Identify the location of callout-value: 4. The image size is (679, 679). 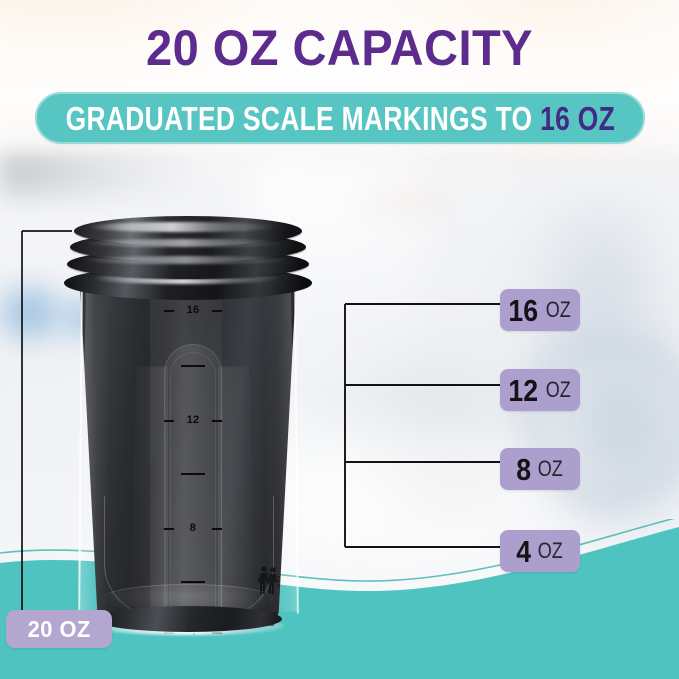
(523, 551).